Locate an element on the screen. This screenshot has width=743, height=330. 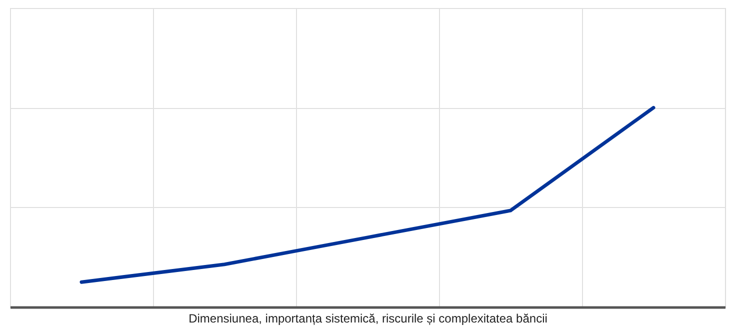
x-axis-title: Dimensiunea, importanța sistemică, riscurile și complexitatea băncii is located at coordinates (368, 319).